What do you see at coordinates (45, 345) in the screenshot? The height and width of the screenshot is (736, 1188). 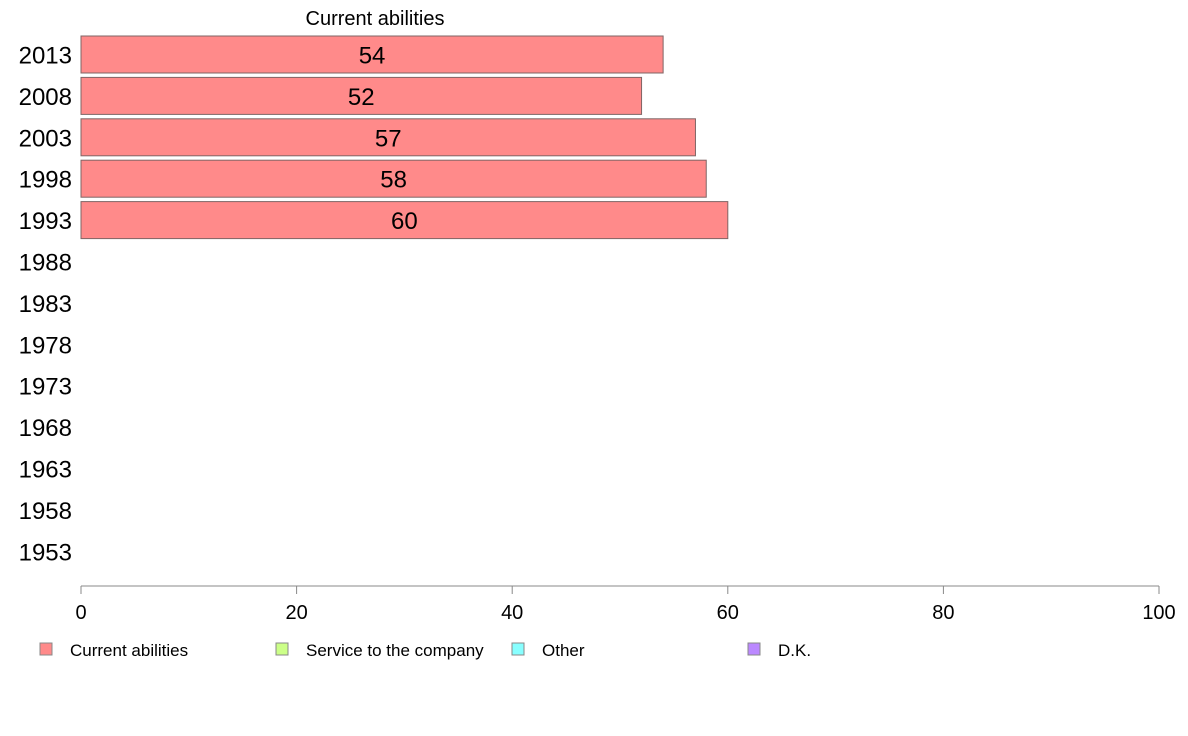 I see `category-label: 1978` at bounding box center [45, 345].